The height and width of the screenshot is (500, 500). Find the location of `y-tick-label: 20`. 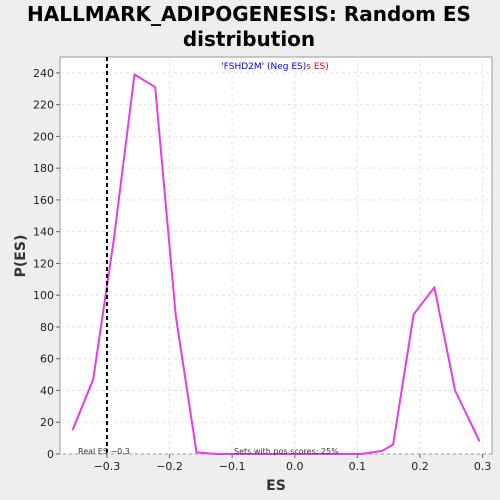

y-tick-label: 20 is located at coordinates (47, 422).